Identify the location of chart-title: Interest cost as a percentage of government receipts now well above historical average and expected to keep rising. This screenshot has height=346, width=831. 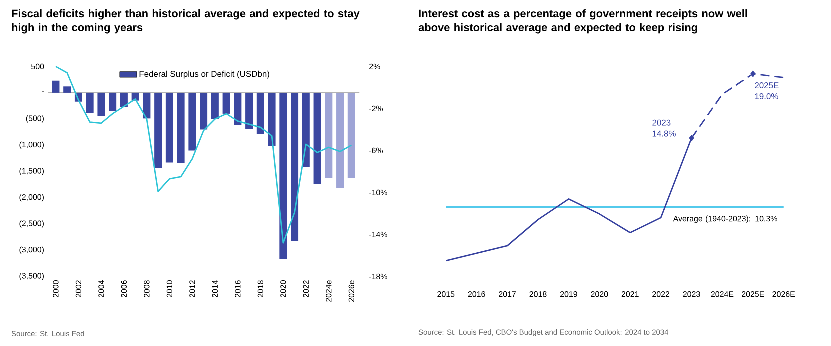
(583, 22).